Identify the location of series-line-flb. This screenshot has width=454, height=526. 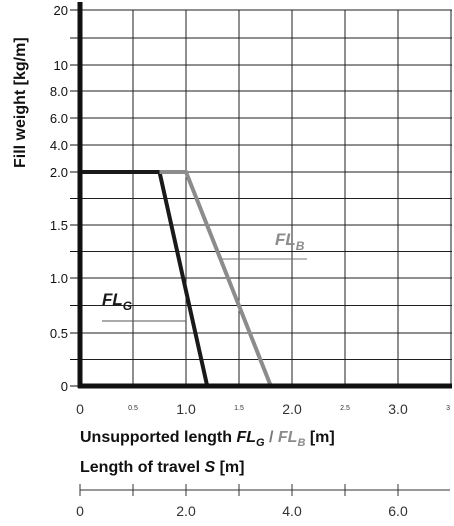
(216, 278).